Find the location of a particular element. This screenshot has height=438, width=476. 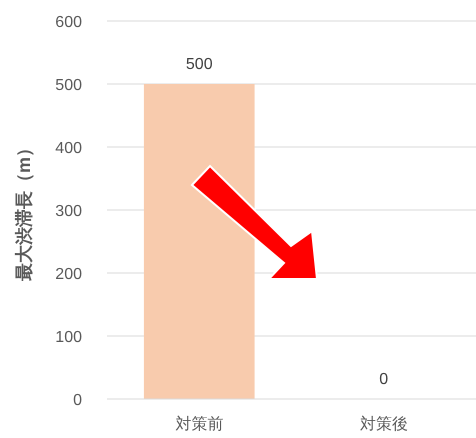

y-axis-title: 最大渋滞長（m） is located at coordinates (24, 210).